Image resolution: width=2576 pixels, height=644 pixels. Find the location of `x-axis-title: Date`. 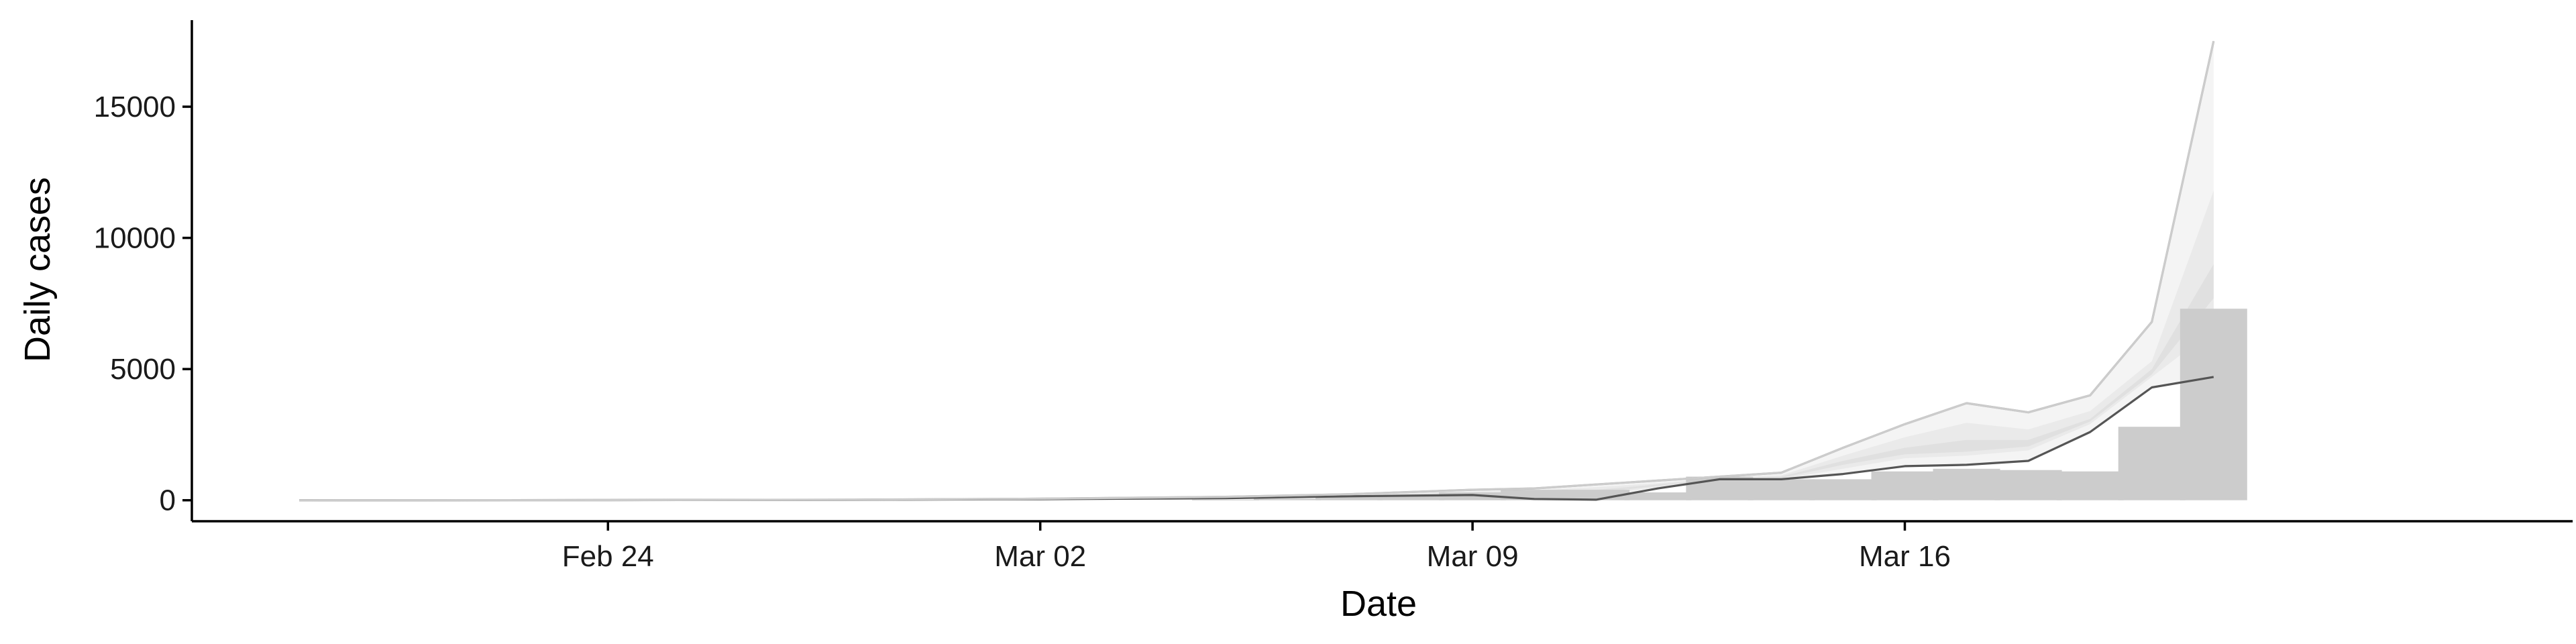

x-axis-title: Date is located at coordinates (1378, 604).